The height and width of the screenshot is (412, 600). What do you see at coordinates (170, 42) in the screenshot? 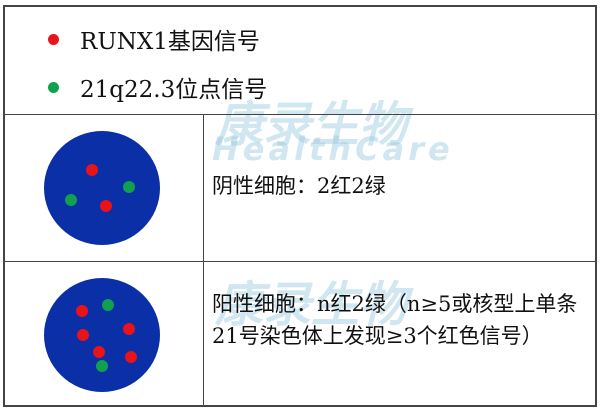
I see `legend-label: RUNX1基因信号` at bounding box center [170, 42].